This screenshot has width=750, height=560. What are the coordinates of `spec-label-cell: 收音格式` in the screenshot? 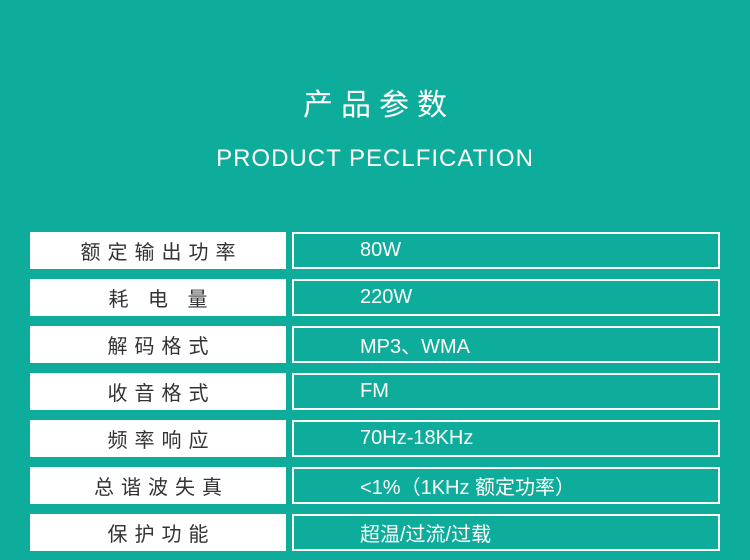 It's located at (158, 391).